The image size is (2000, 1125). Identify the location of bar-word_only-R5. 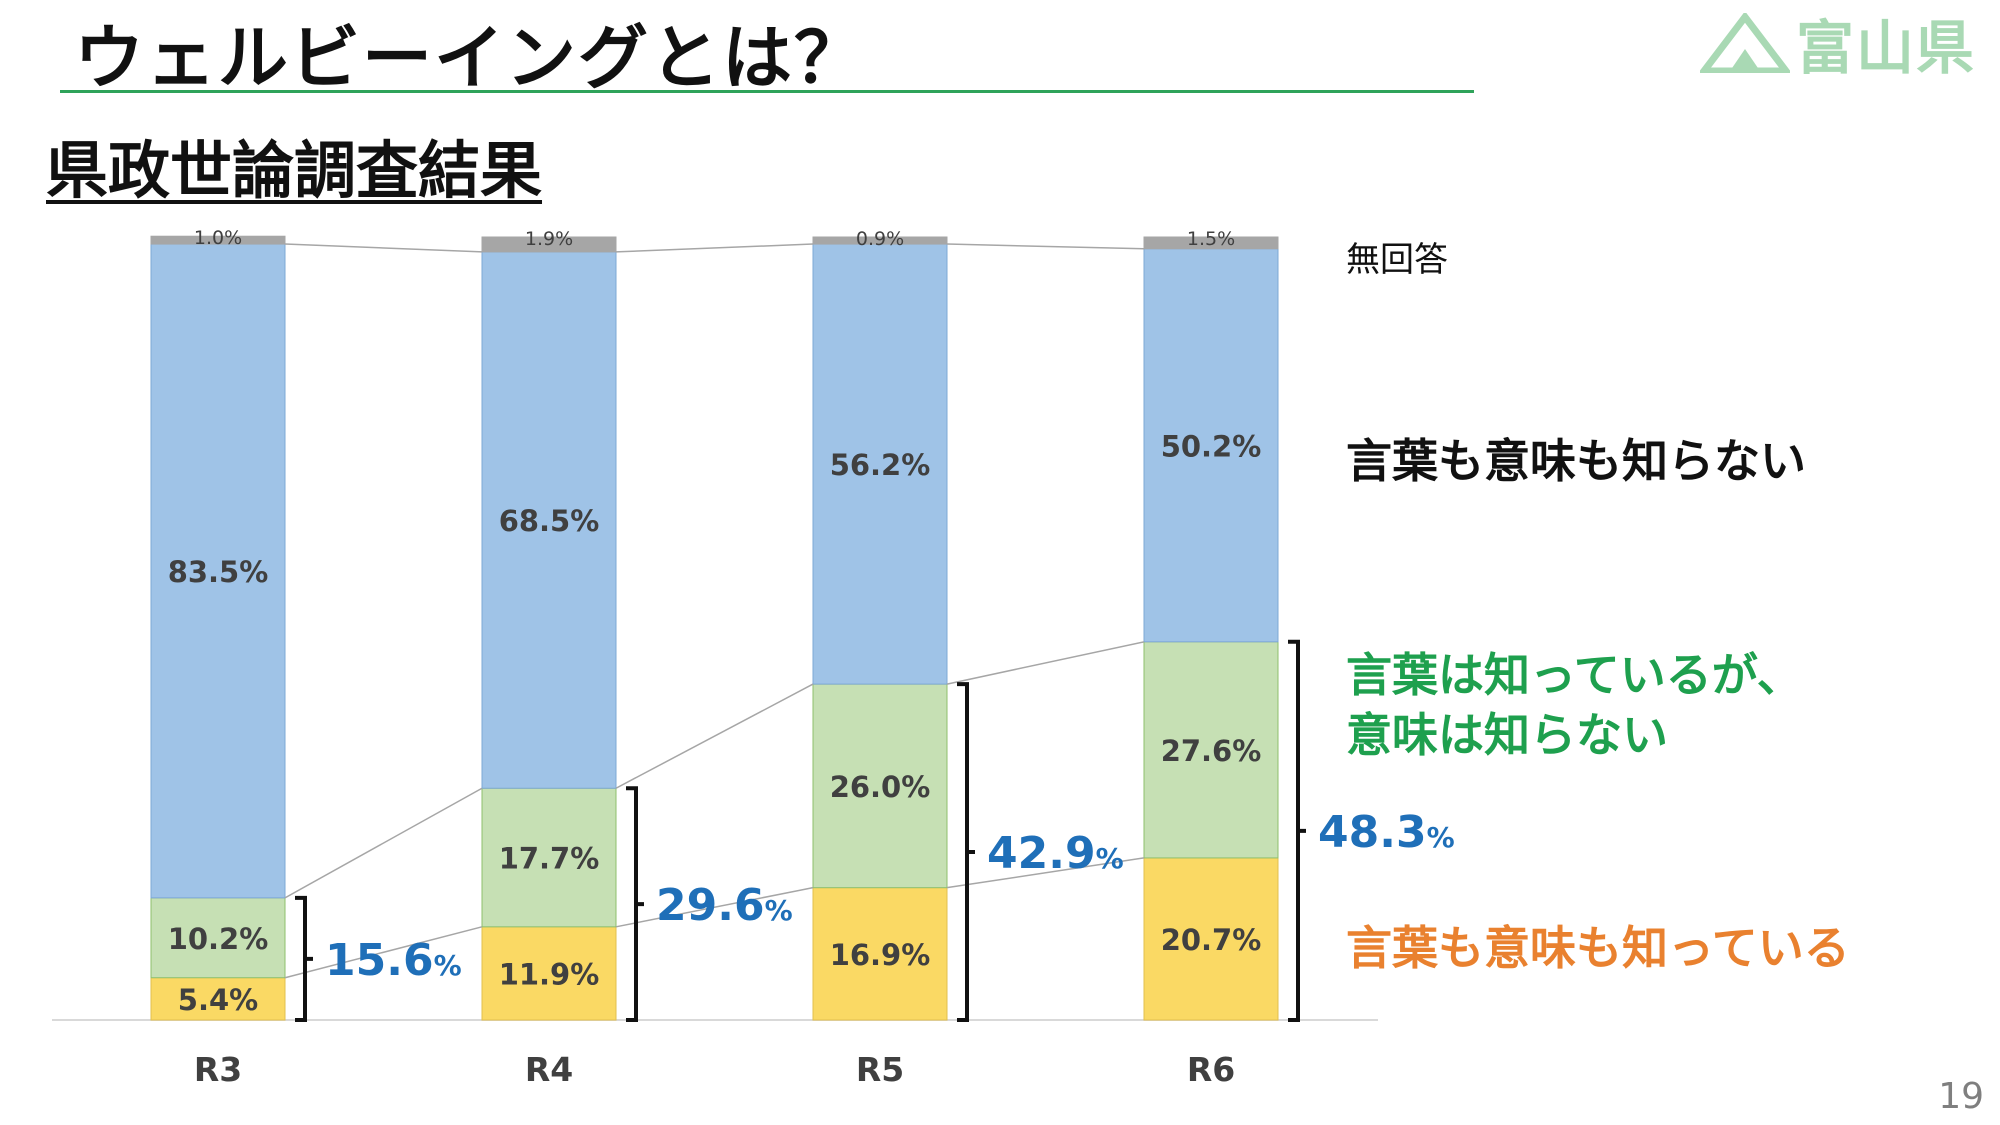
(880, 786).